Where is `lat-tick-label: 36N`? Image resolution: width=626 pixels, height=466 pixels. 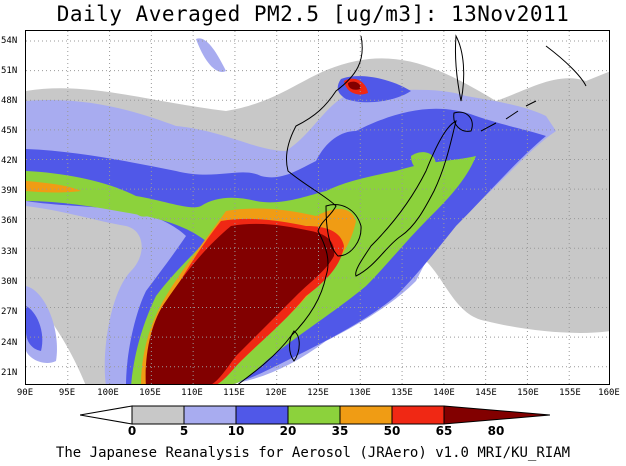
lat-tick-label: 36N is located at coordinates (9, 221).